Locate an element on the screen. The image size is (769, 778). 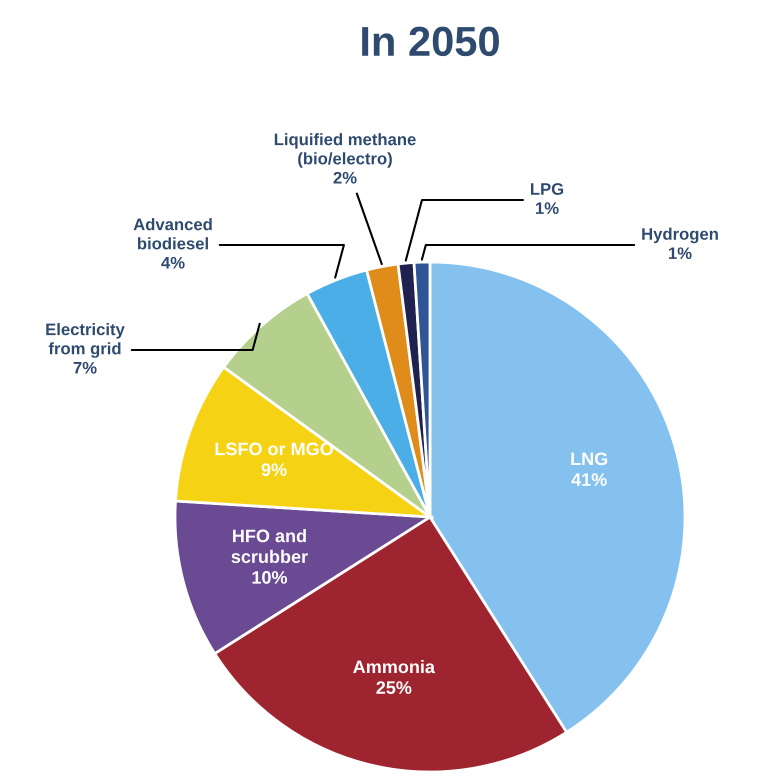
slice-label: Liquified methane (bio/electro) is located at coordinates (345, 150).